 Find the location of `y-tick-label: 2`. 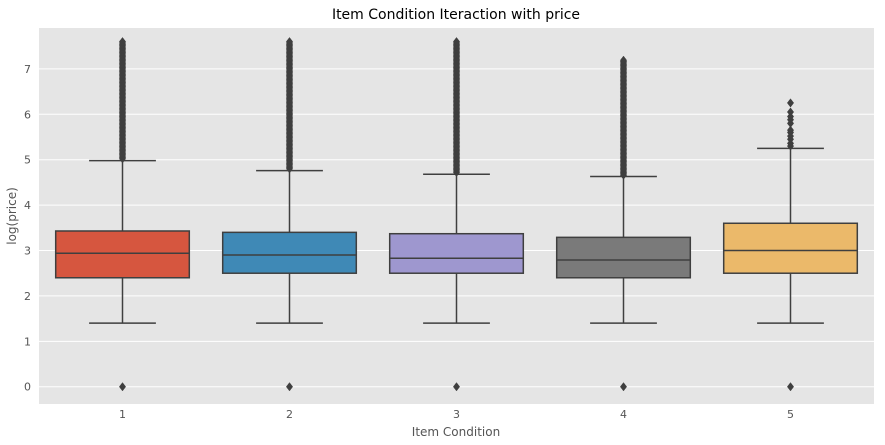

y-tick-label: 2 is located at coordinates (27, 296).